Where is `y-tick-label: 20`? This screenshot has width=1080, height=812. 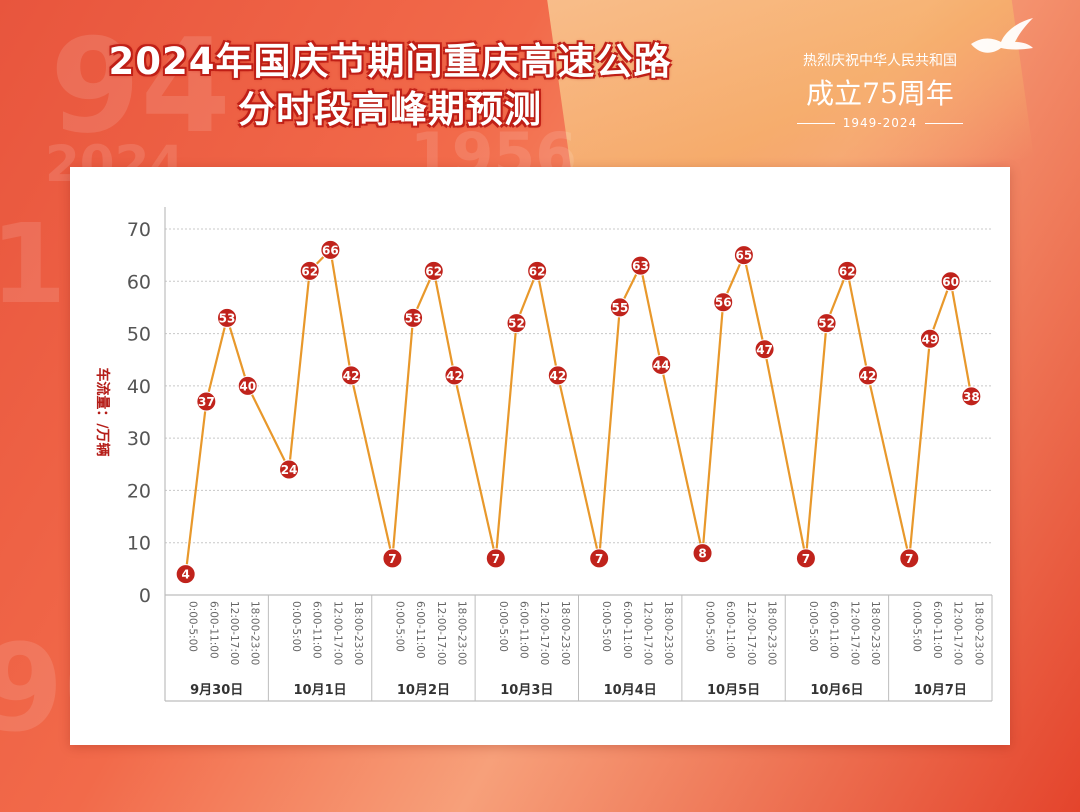
y-tick-label: 20 is located at coordinates (139, 491).